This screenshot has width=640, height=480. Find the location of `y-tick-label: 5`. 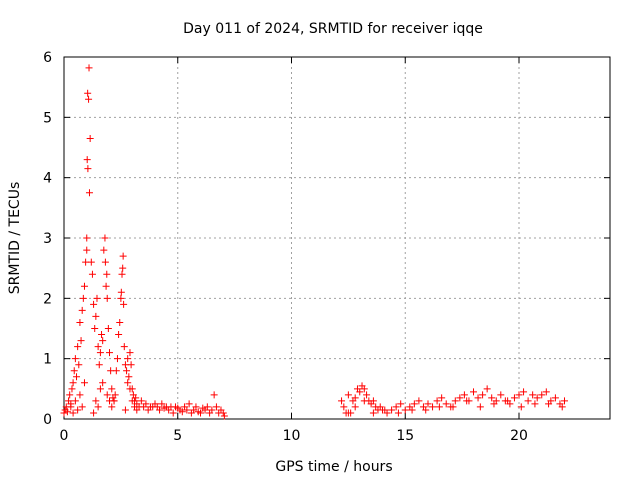

y-tick-label: 5 is located at coordinates (47, 118).